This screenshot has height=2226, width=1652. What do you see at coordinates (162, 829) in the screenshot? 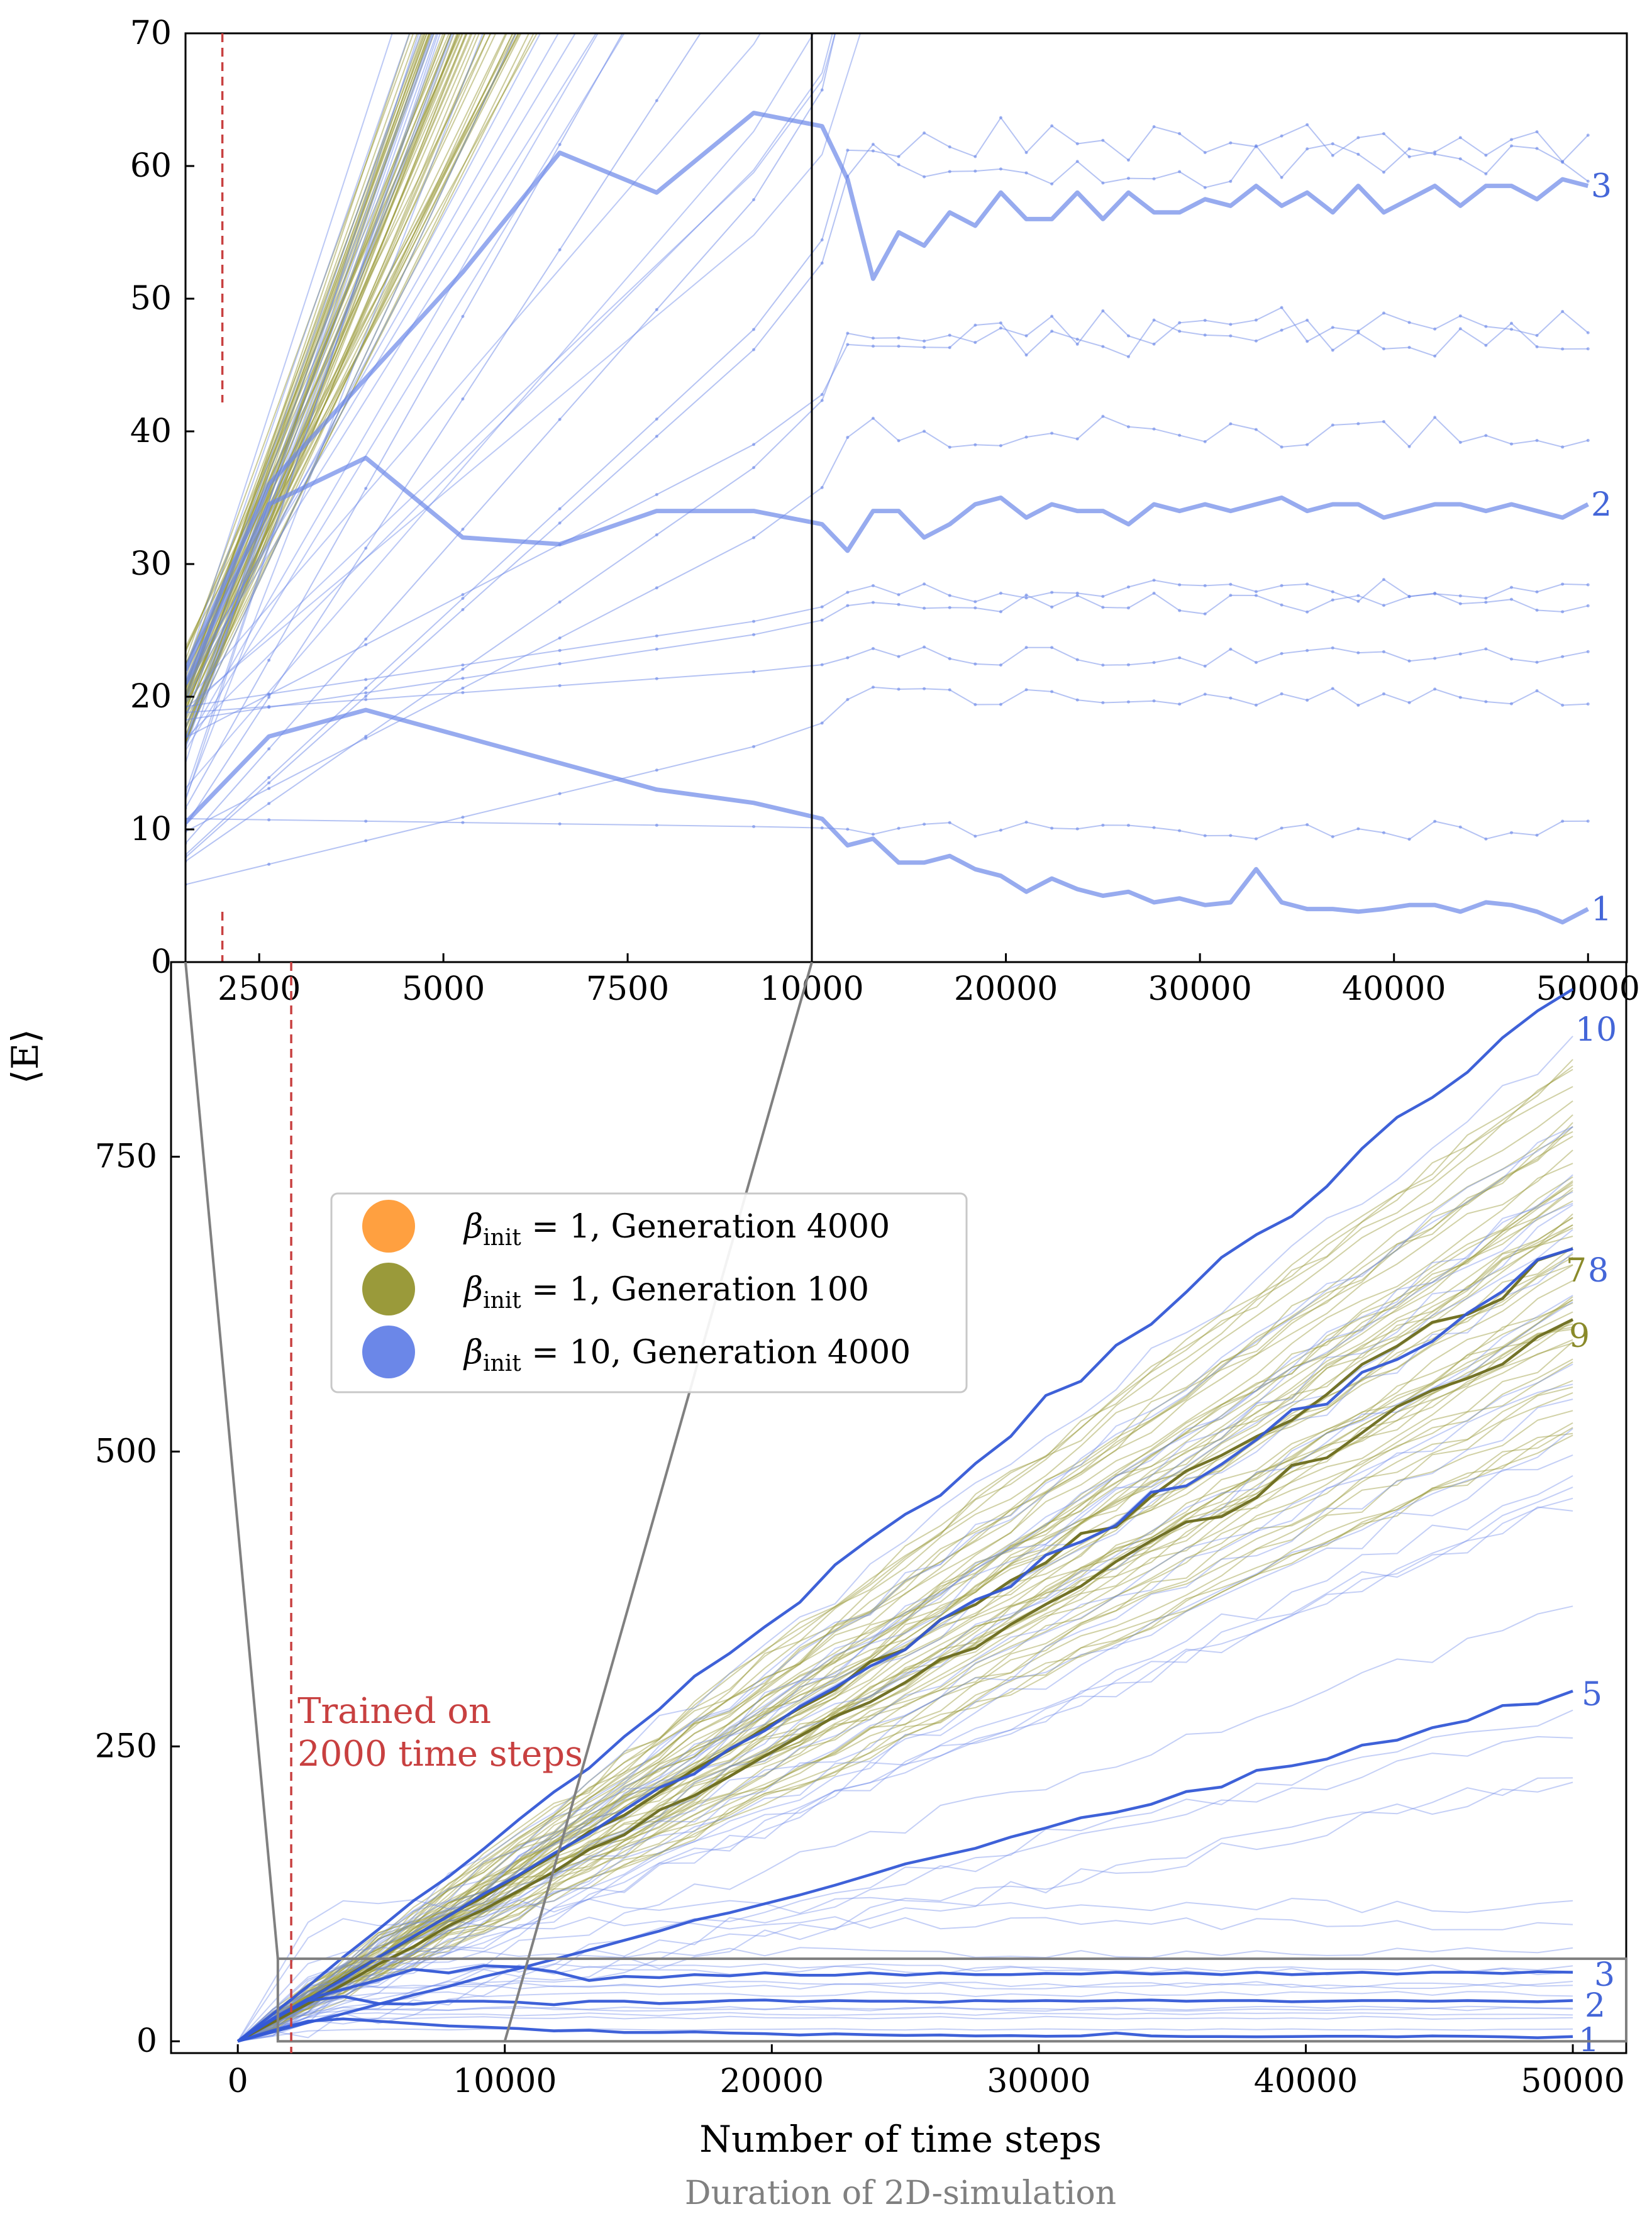
I see `inset-y-tick: 10` at bounding box center [162, 829].